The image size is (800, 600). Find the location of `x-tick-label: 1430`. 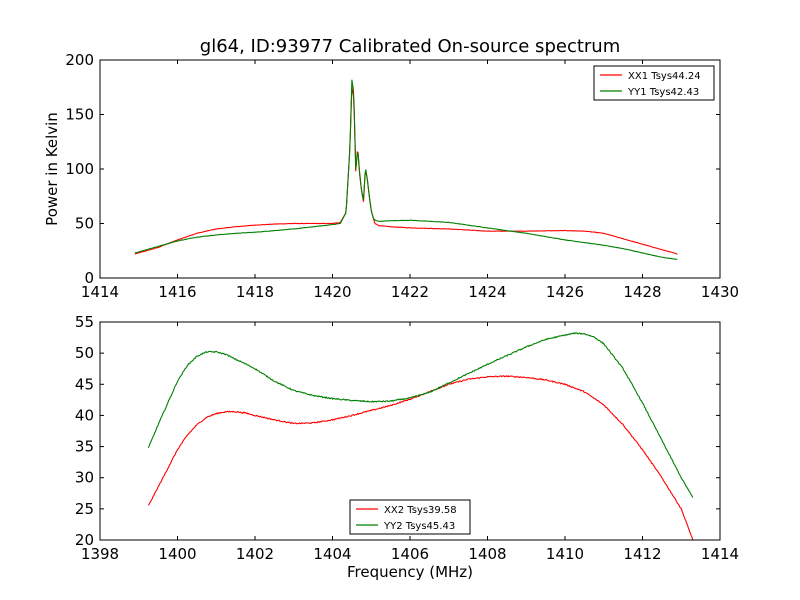

x-tick-label: 1430 is located at coordinates (720, 292).